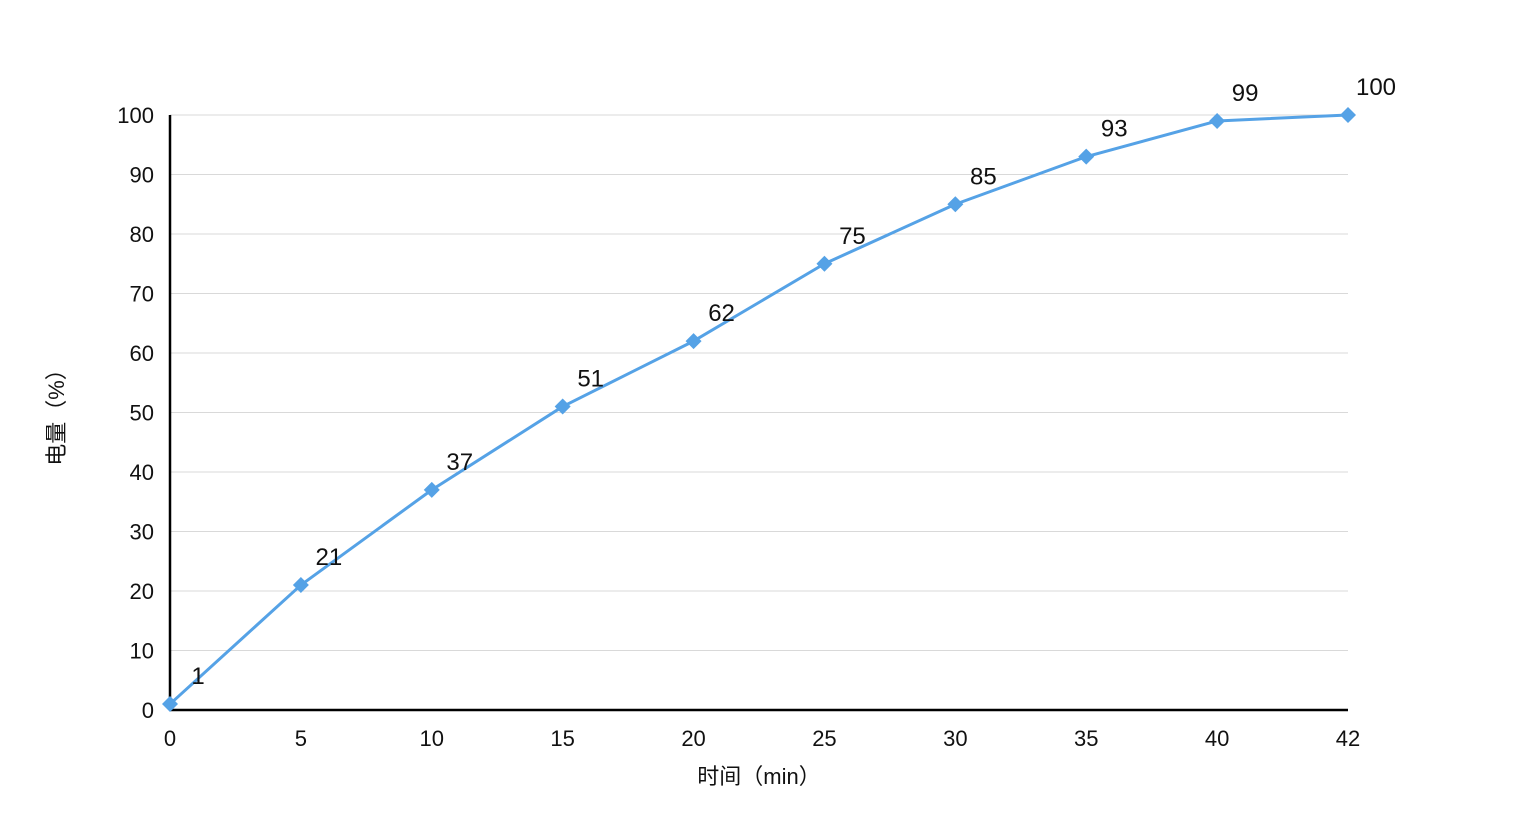  What do you see at coordinates (1114, 129) in the screenshot?
I see `data-point-label: 93` at bounding box center [1114, 129].